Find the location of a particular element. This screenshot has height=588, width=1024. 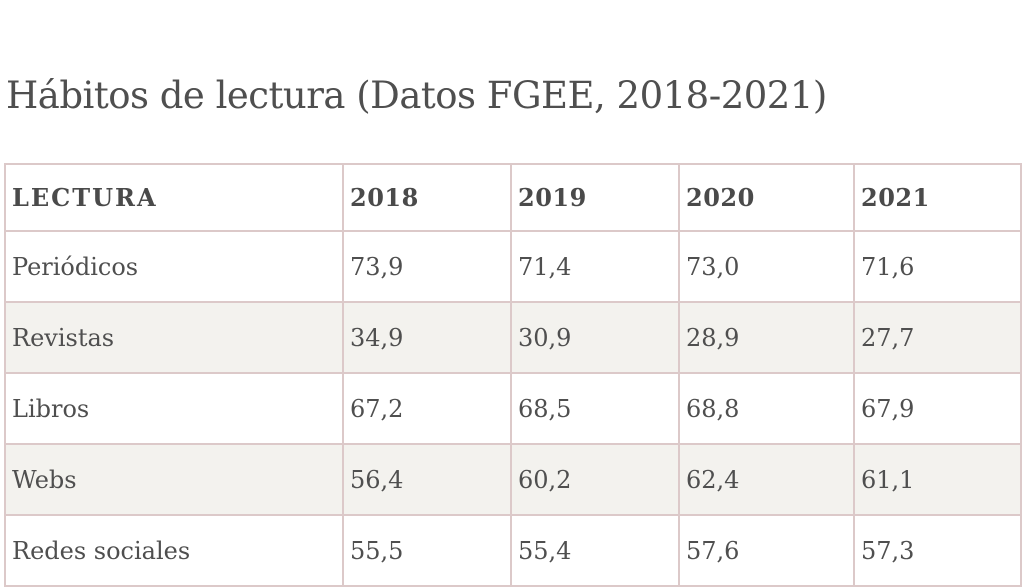

table-cell: 68,5 is located at coordinates (595, 408).